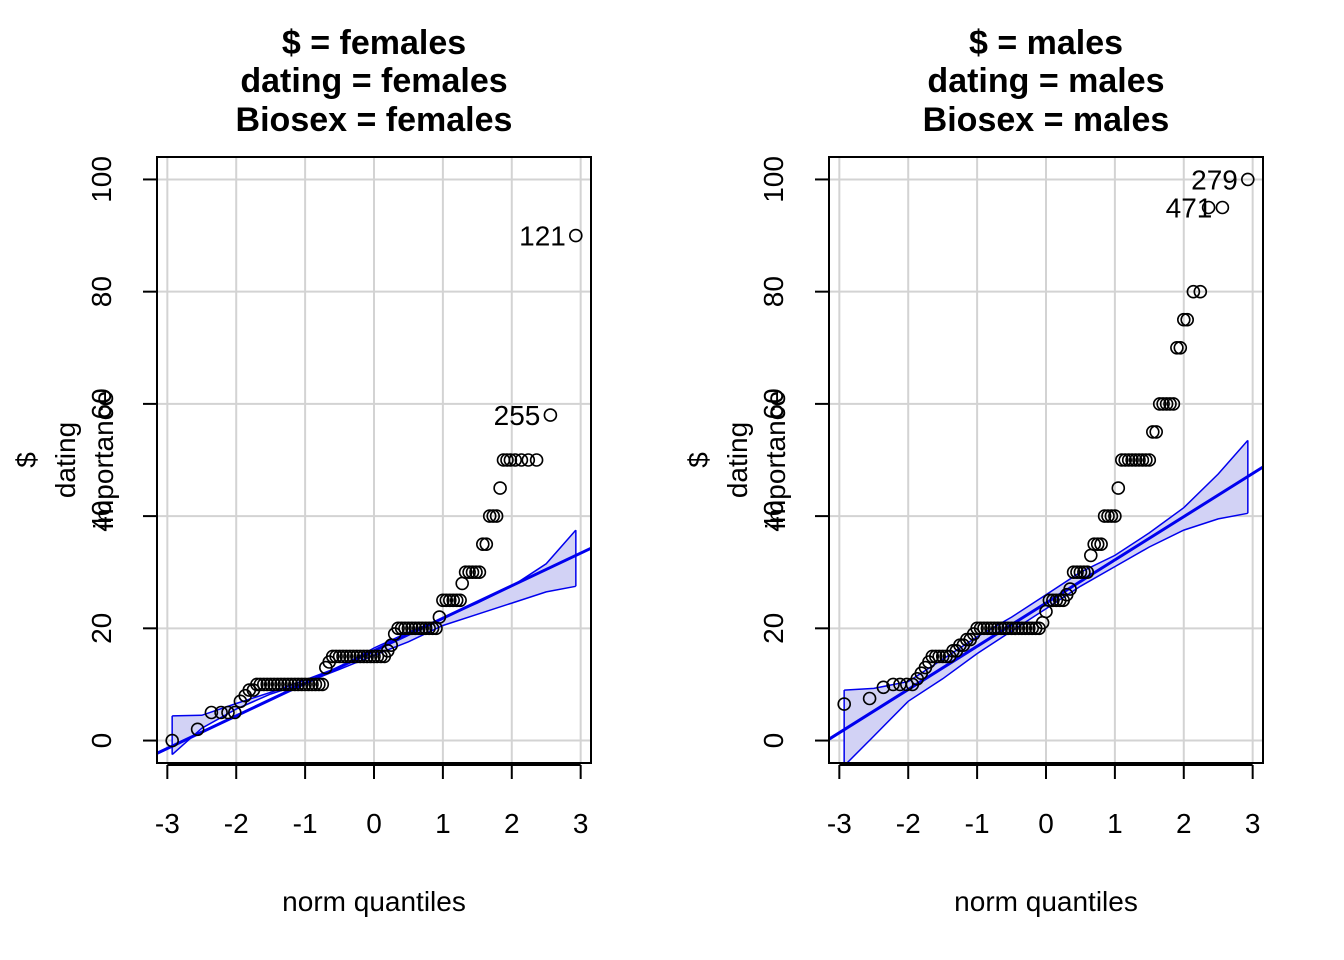  I want to click on panel-females-y-axis-label-1: $, so click(26, 460).